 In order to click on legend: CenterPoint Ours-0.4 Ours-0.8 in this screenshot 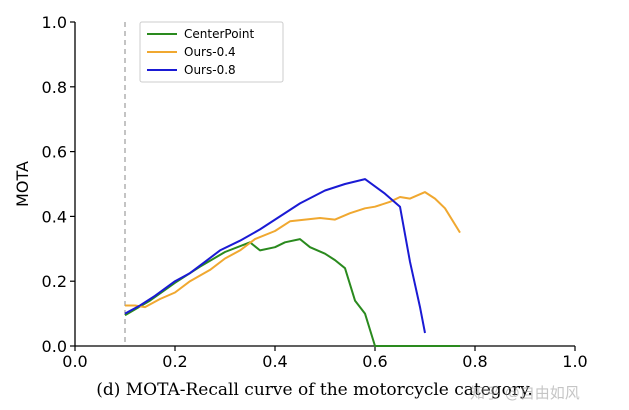, I will do `click(211, 52)`.